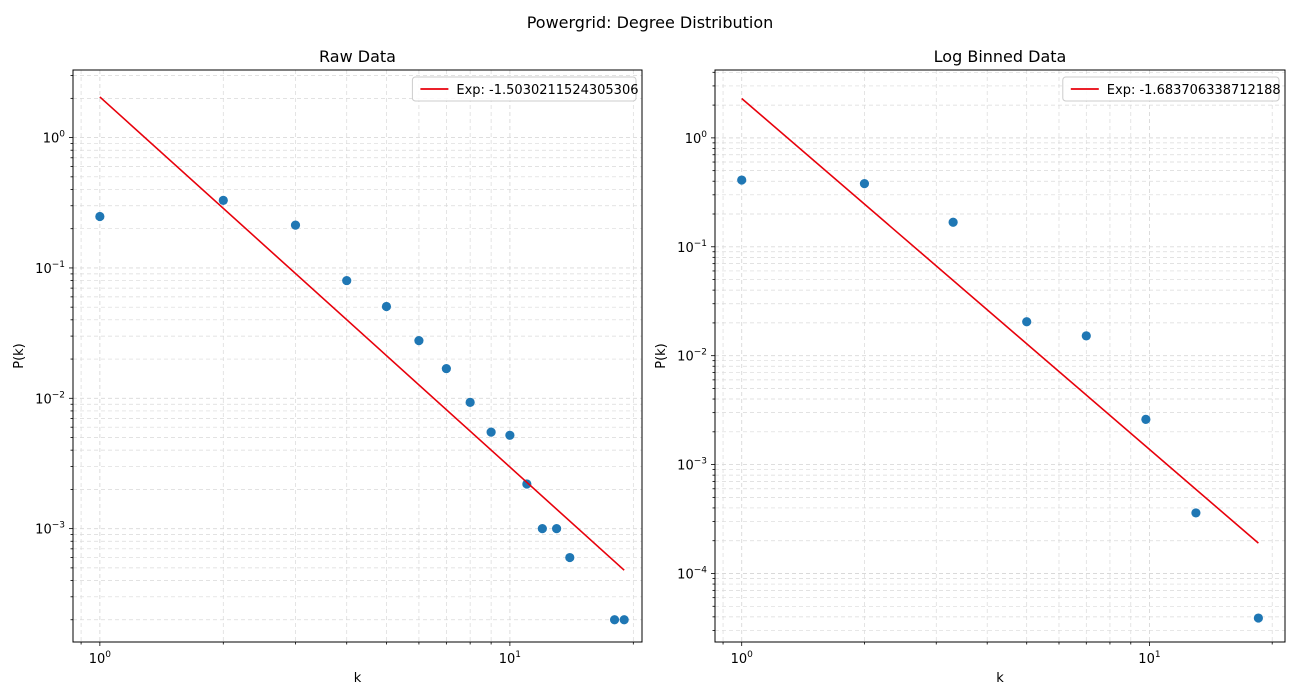  Describe the element at coordinates (547, 90) in the screenshot. I see `legend-label: Exp: -1.5030211524305306` at that location.